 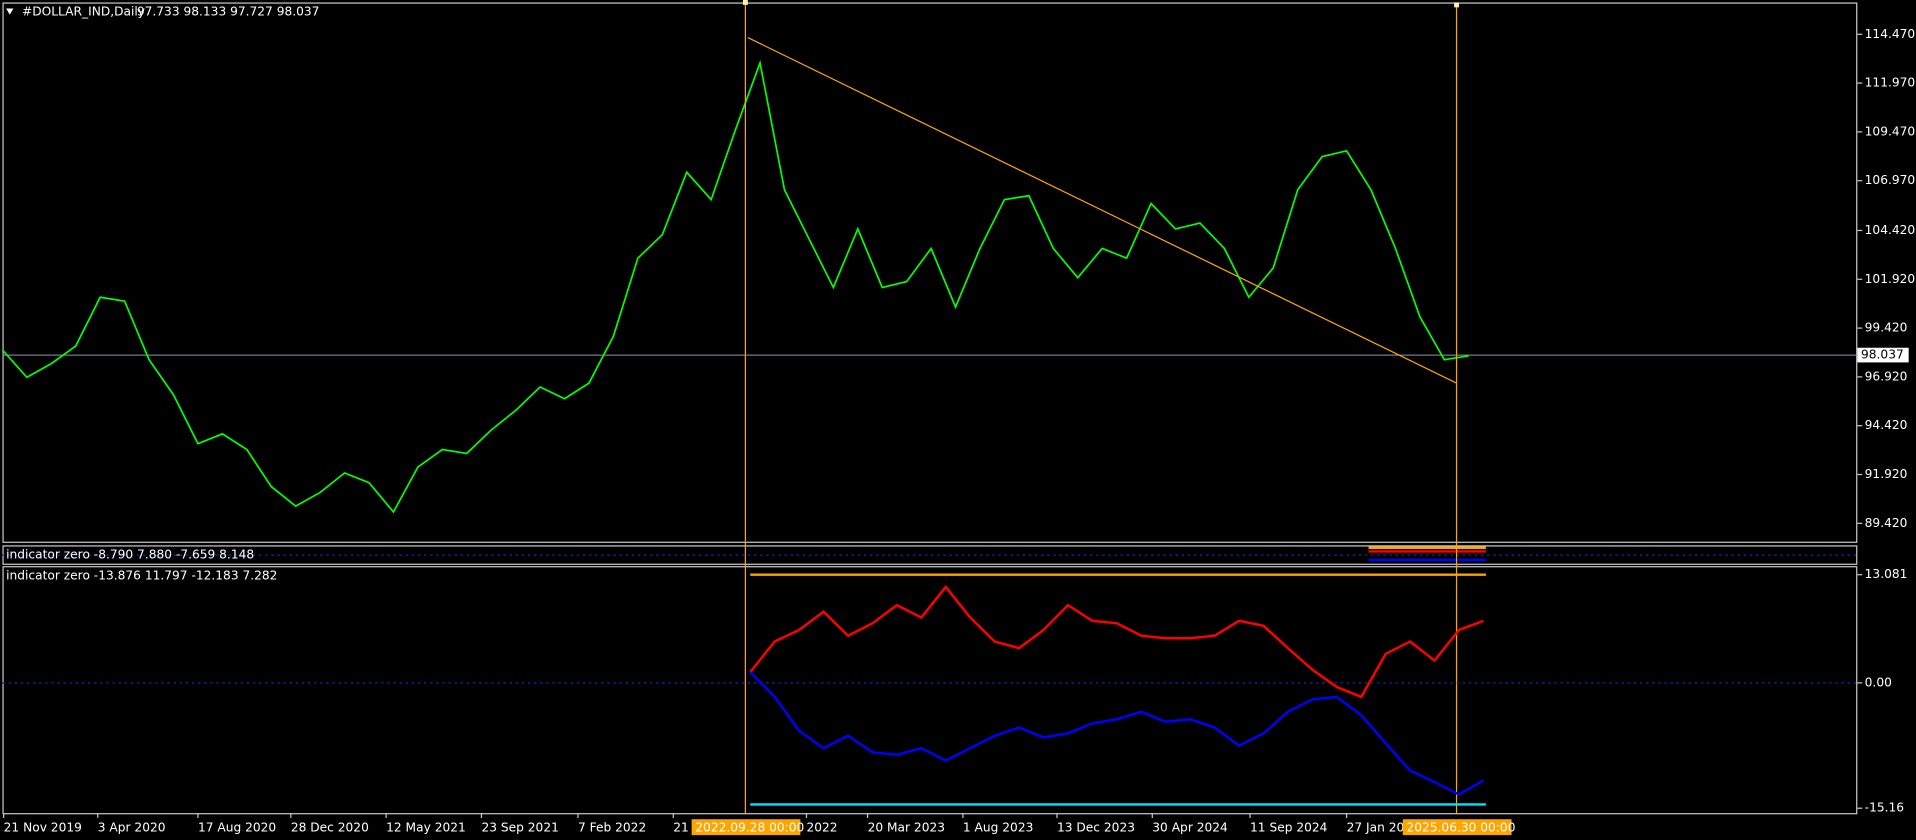 I want to click on cursor-time-label: 2025.06.30 00:00, so click(x=1460, y=827).